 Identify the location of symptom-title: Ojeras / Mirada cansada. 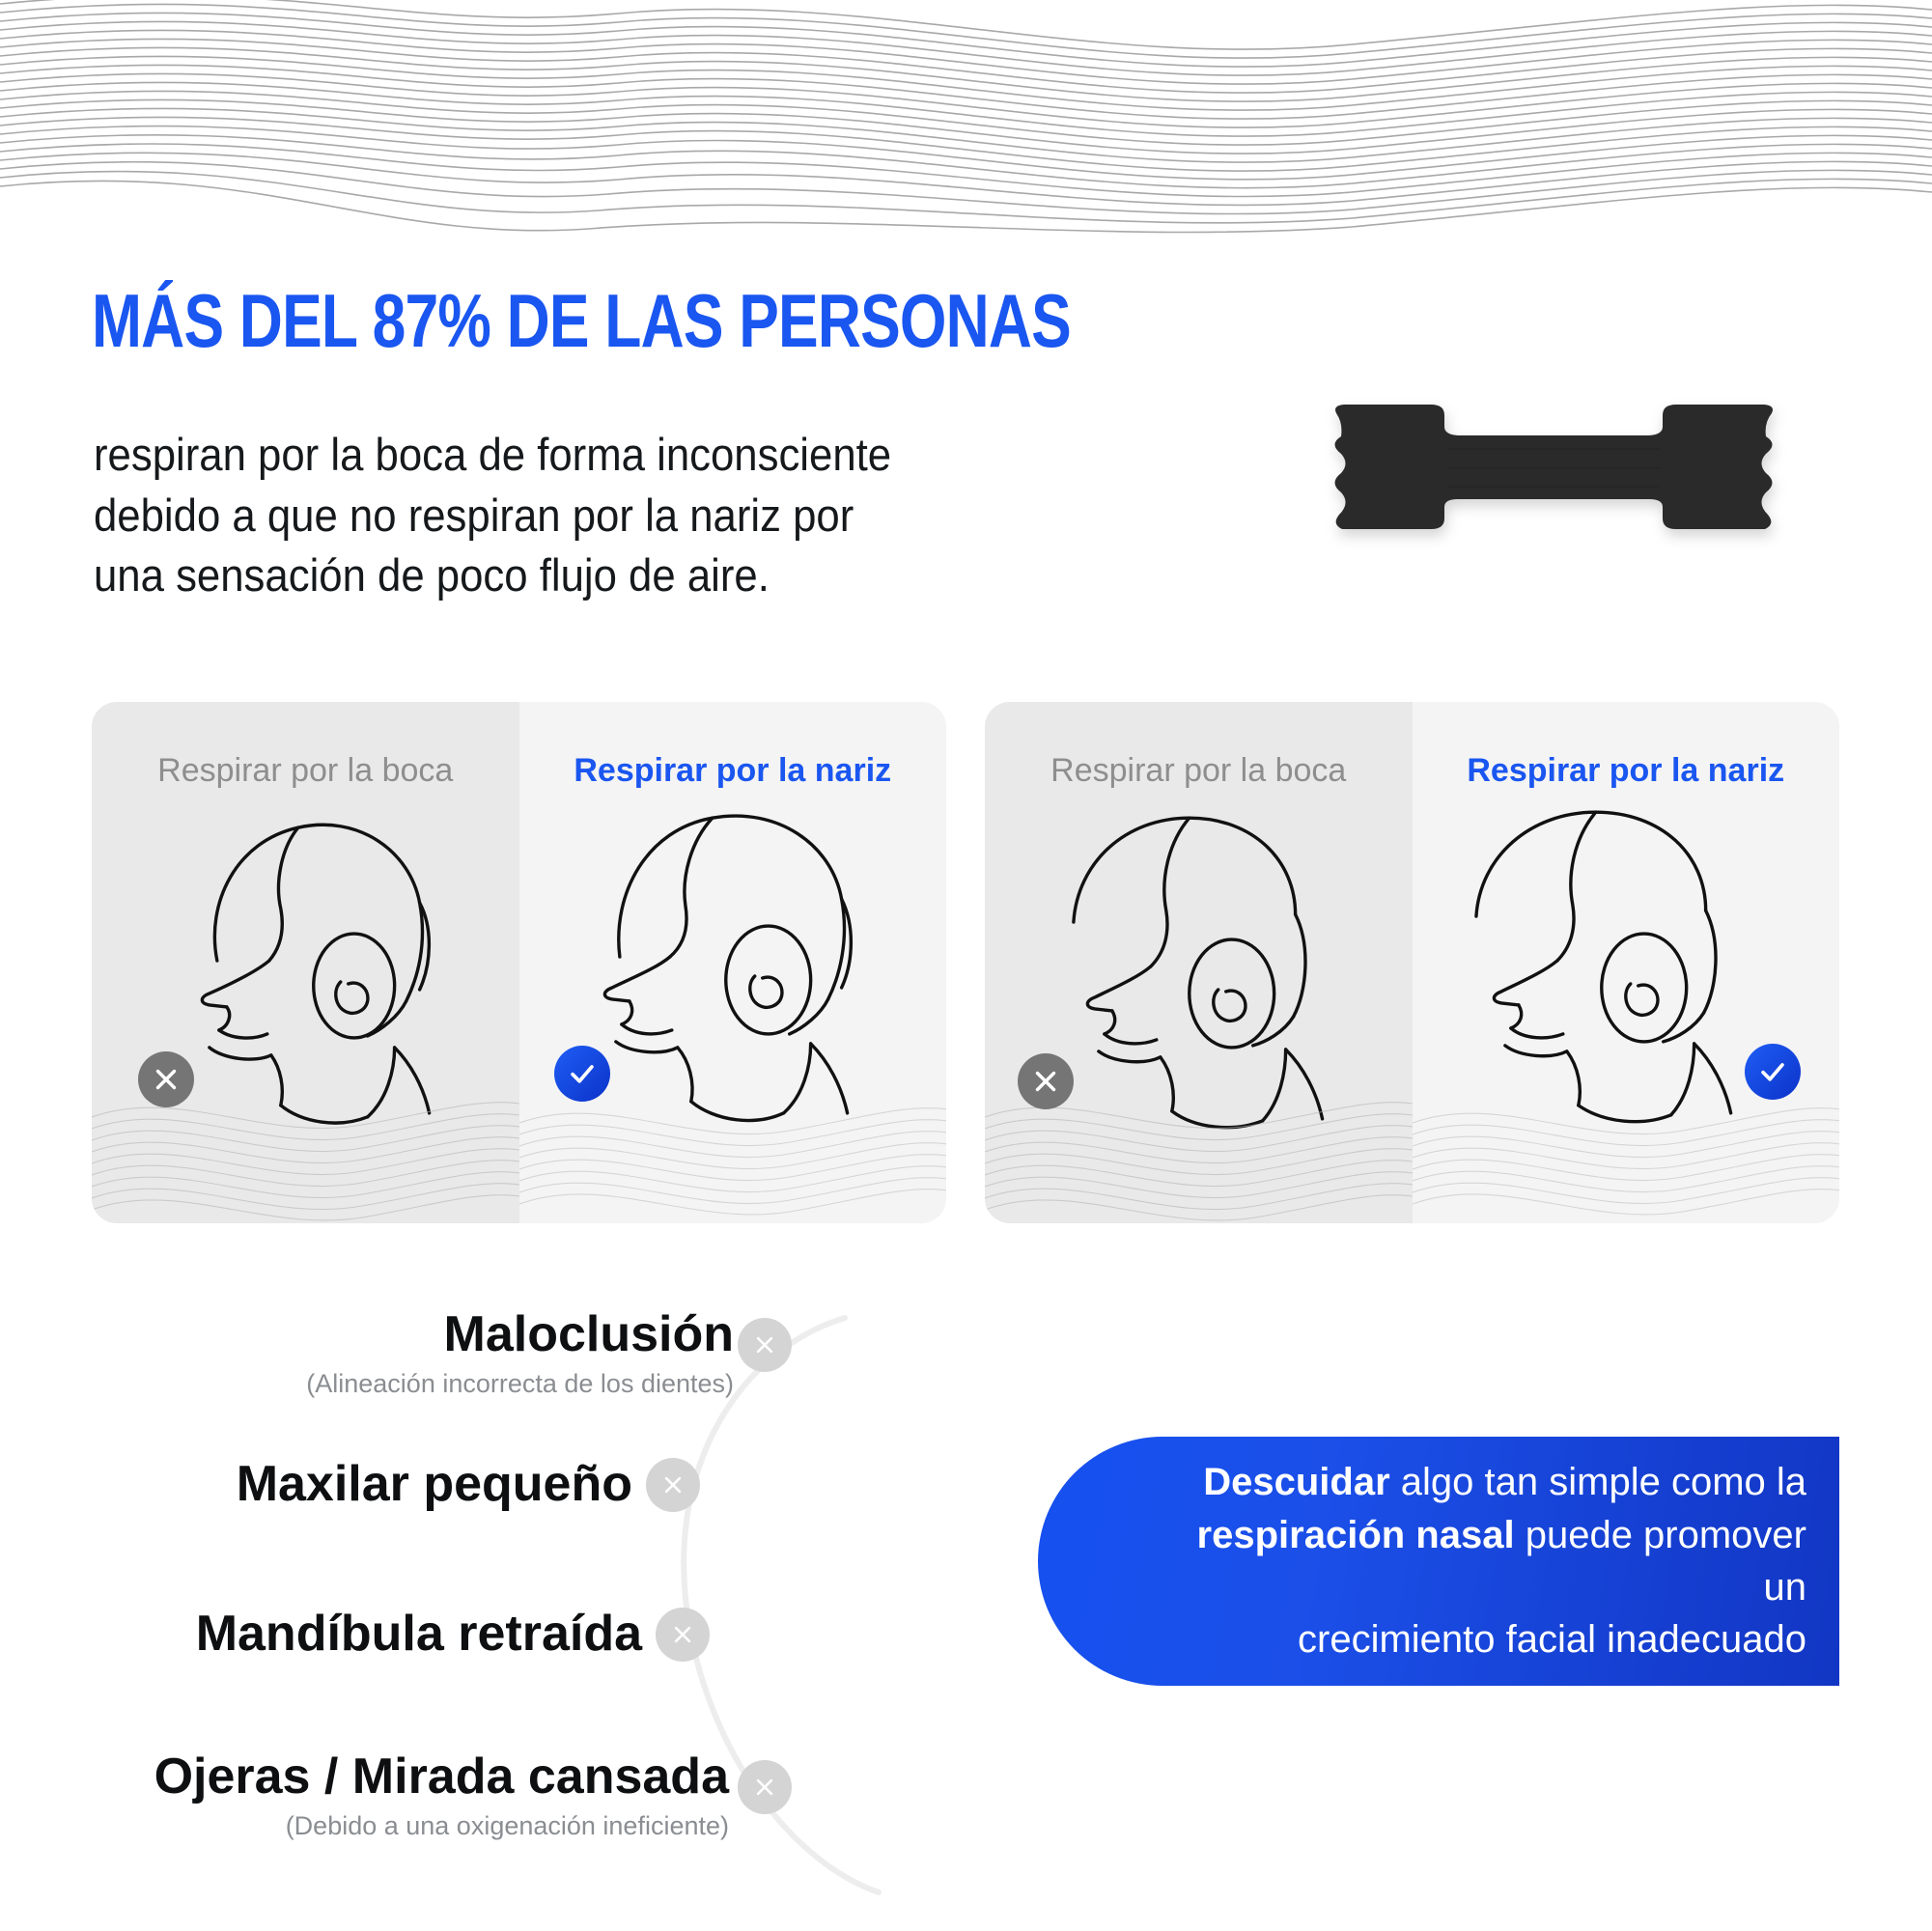
(442, 1777).